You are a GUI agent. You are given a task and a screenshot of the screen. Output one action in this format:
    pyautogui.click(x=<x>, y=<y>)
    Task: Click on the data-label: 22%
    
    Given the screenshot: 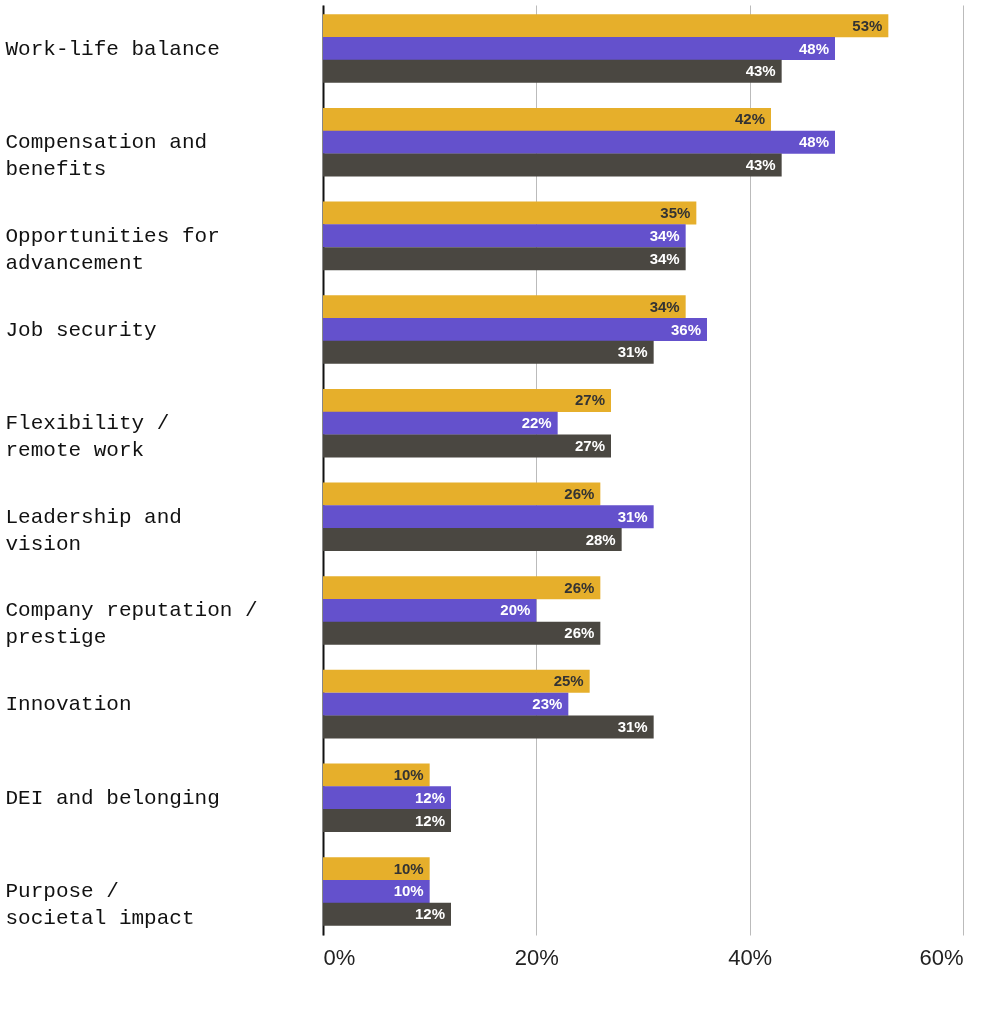 What is the action you would take?
    pyautogui.click(x=536, y=423)
    